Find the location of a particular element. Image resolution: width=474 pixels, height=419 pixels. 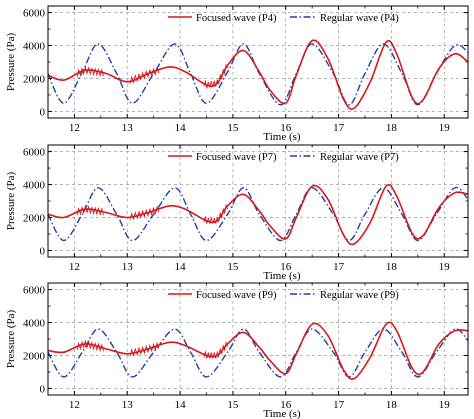

legend: Focused wave (P7) Regular wave (P7) is located at coordinates (283, 157).